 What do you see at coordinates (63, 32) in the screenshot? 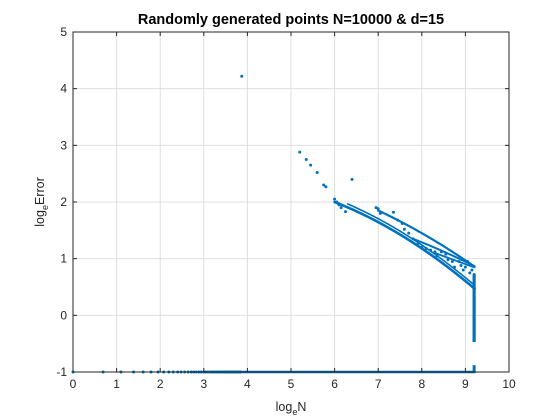
I see `y-tick-label: 5` at bounding box center [63, 32].